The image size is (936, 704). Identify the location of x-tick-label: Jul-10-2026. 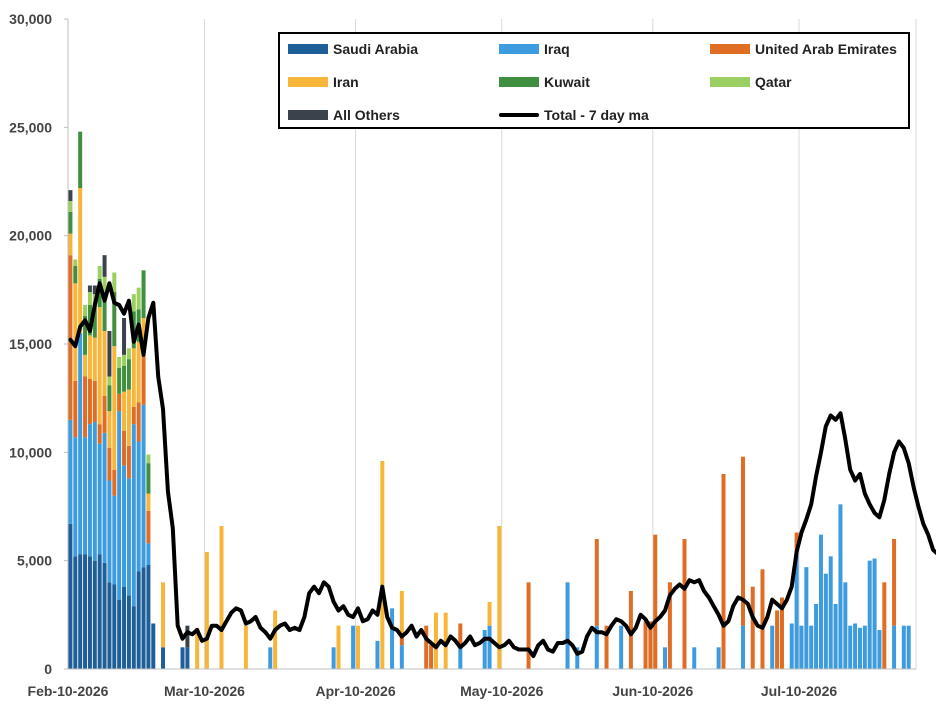
(799, 691).